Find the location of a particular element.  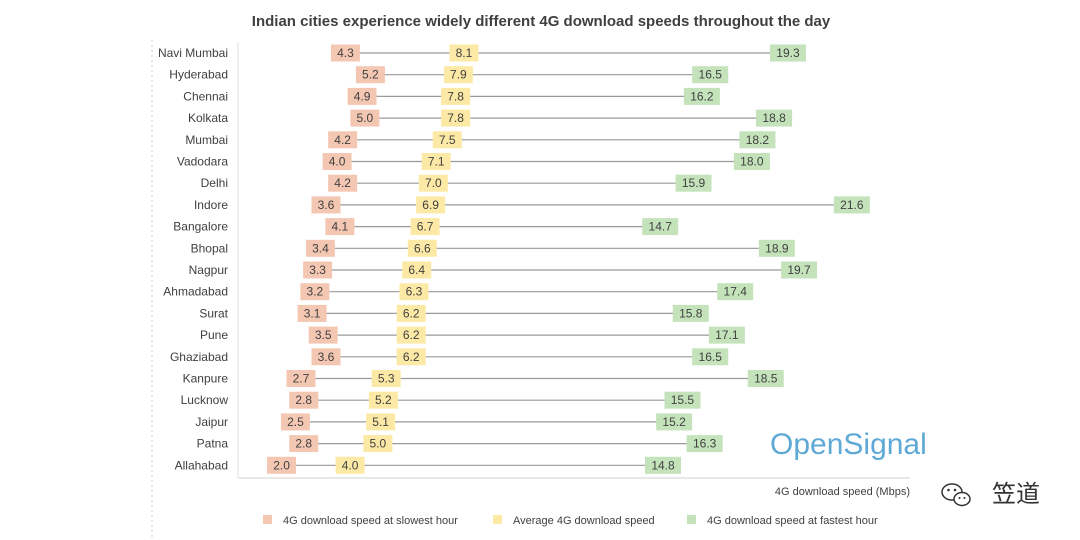

chart-row: Jaipur 2.5 5.1 15.2 is located at coordinates (444, 422).